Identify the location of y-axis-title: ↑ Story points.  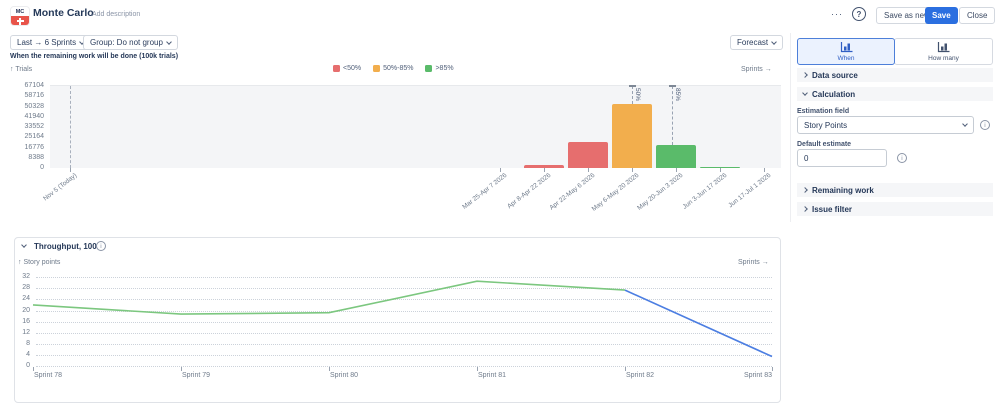
(39, 262).